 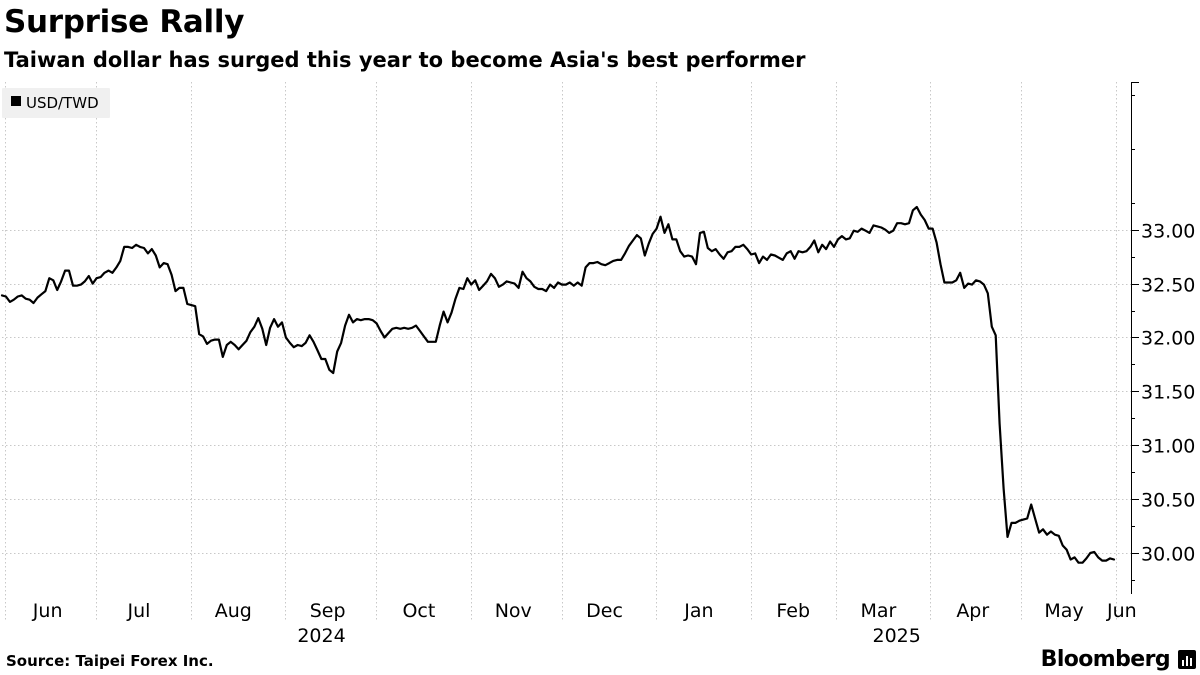 What do you see at coordinates (1168, 393) in the screenshot?
I see `y-tick-label: 31.50` at bounding box center [1168, 393].